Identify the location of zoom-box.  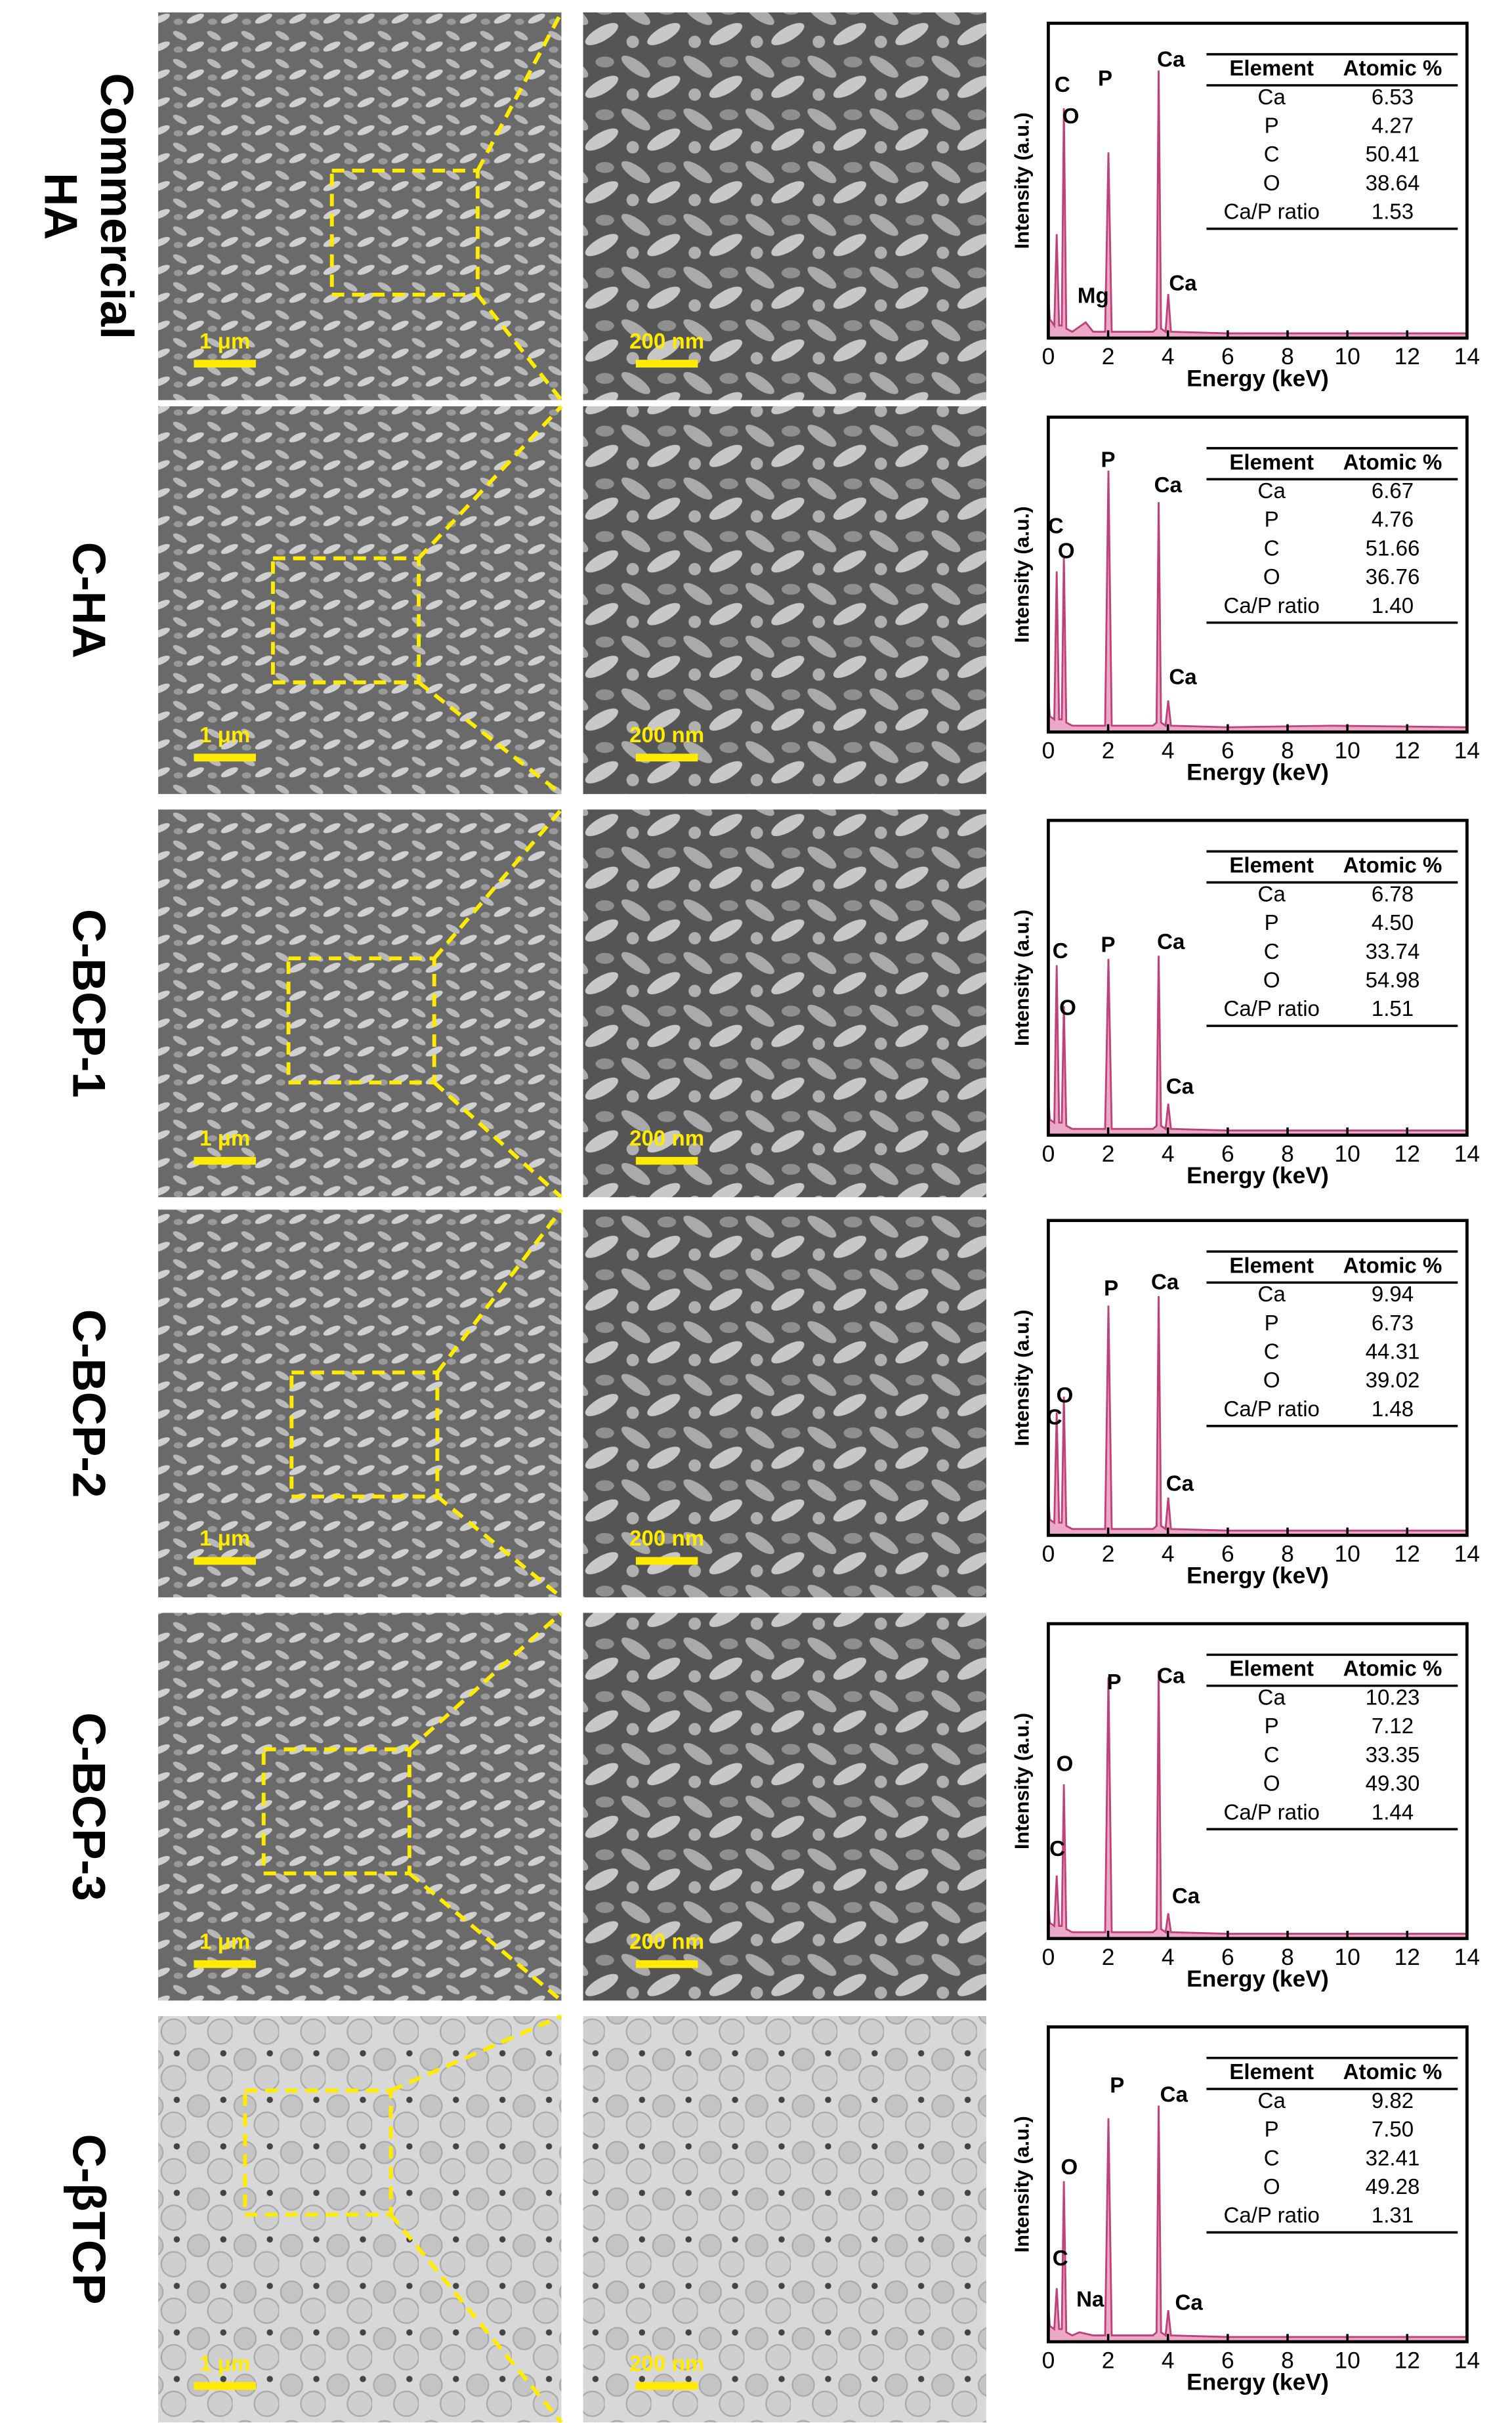
(404, 232).